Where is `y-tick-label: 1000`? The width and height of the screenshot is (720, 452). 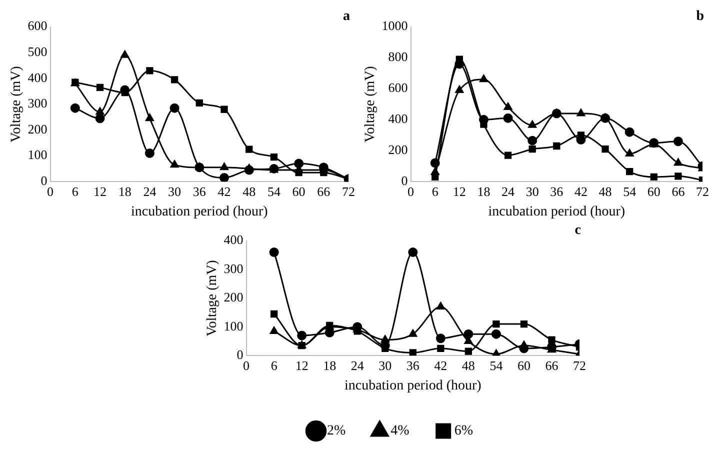
y-tick-label: 1000 is located at coordinates (395, 26).